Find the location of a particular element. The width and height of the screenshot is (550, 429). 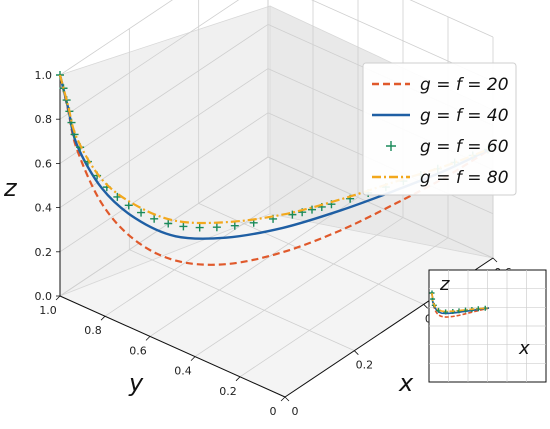

z-axis-label: z is located at coordinates (10, 188).